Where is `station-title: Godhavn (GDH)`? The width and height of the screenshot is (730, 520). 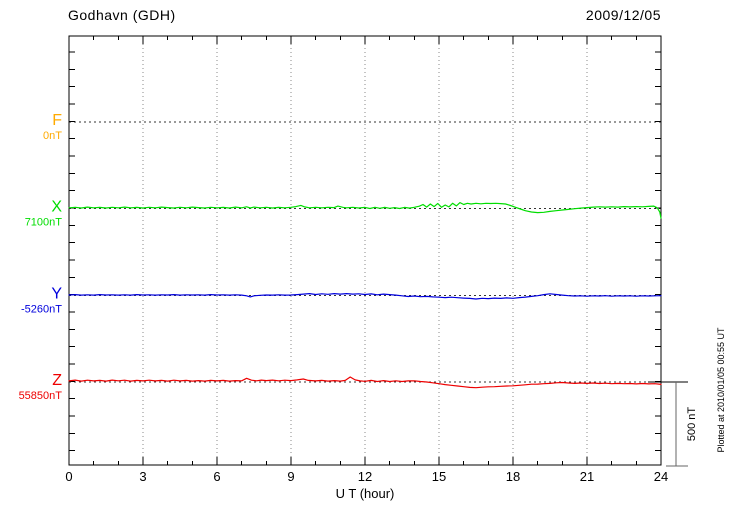
station-title: Godhavn (GDH) is located at coordinates (122, 15).